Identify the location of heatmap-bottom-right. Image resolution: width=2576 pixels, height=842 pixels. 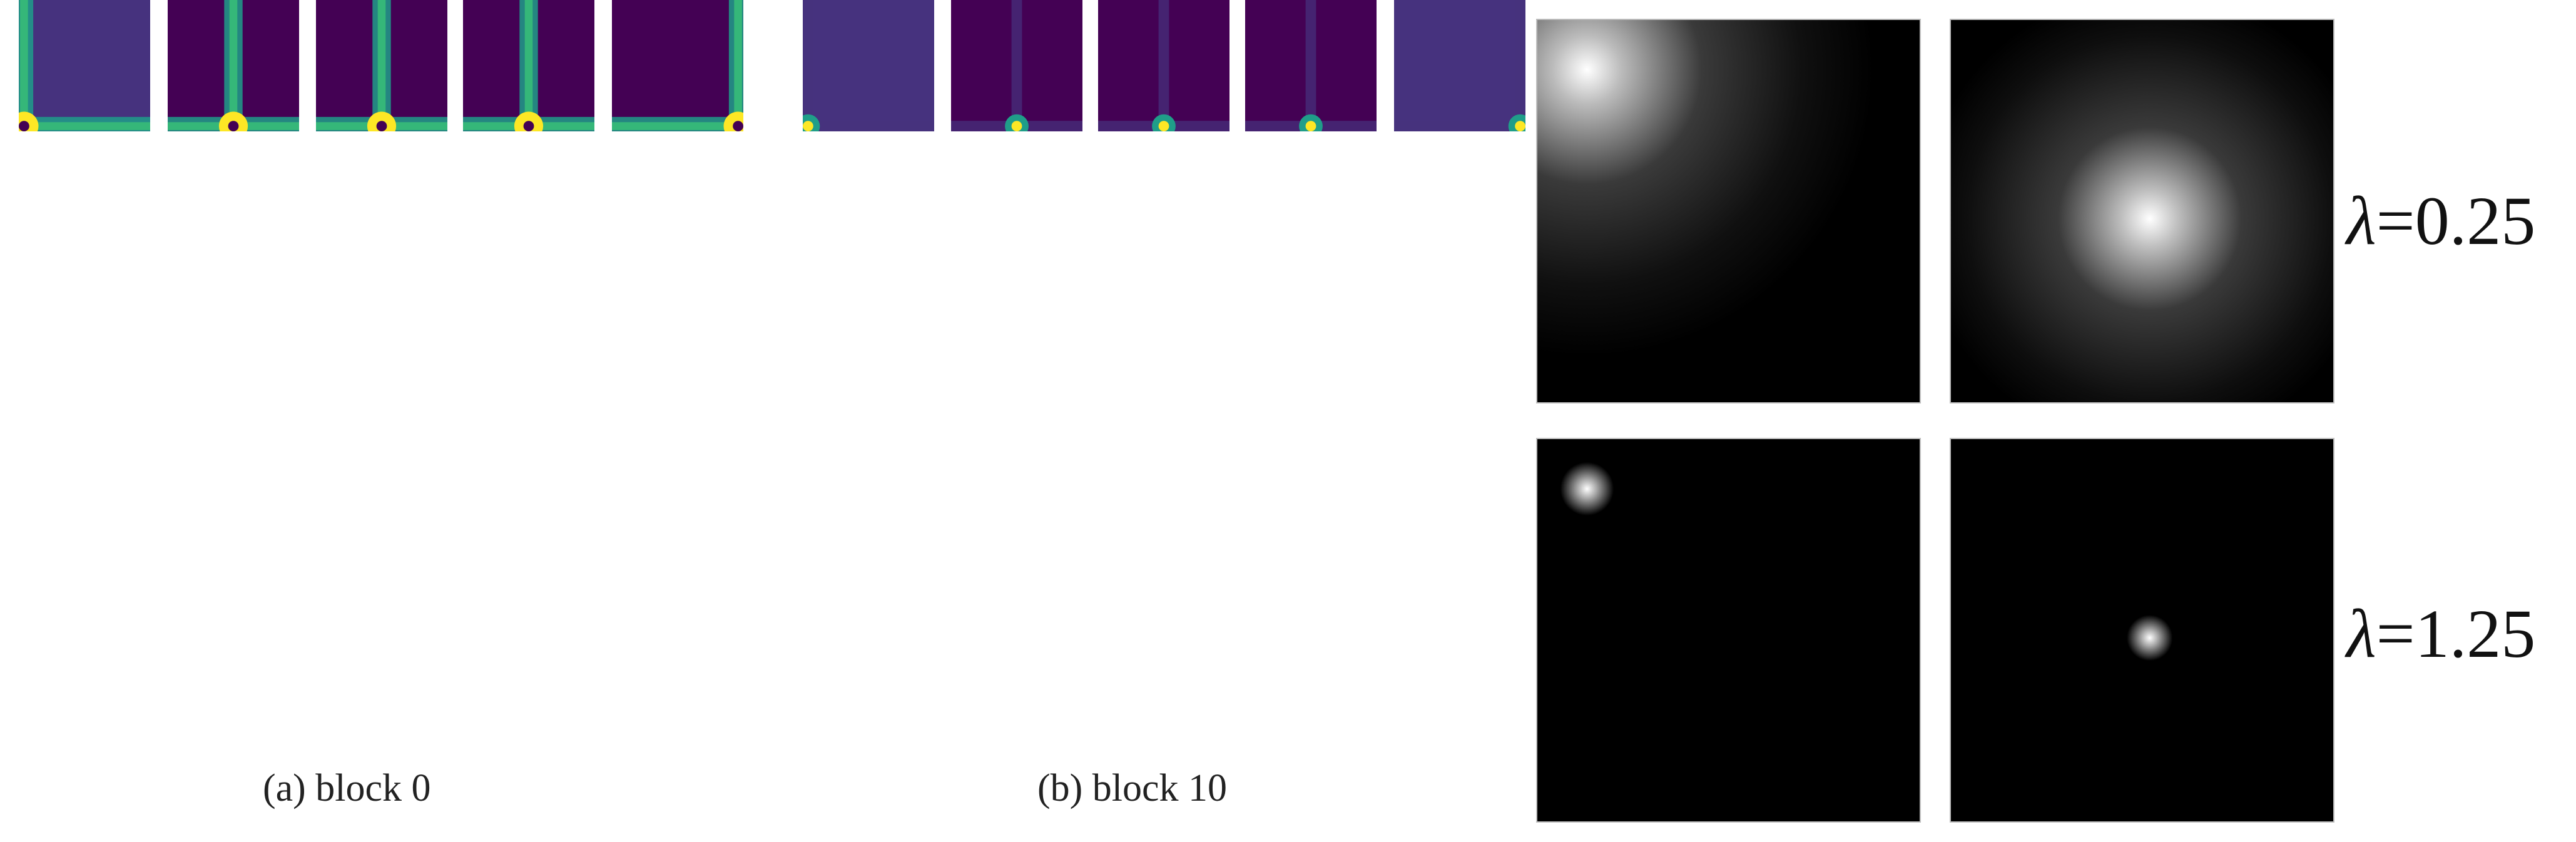
(2142, 630).